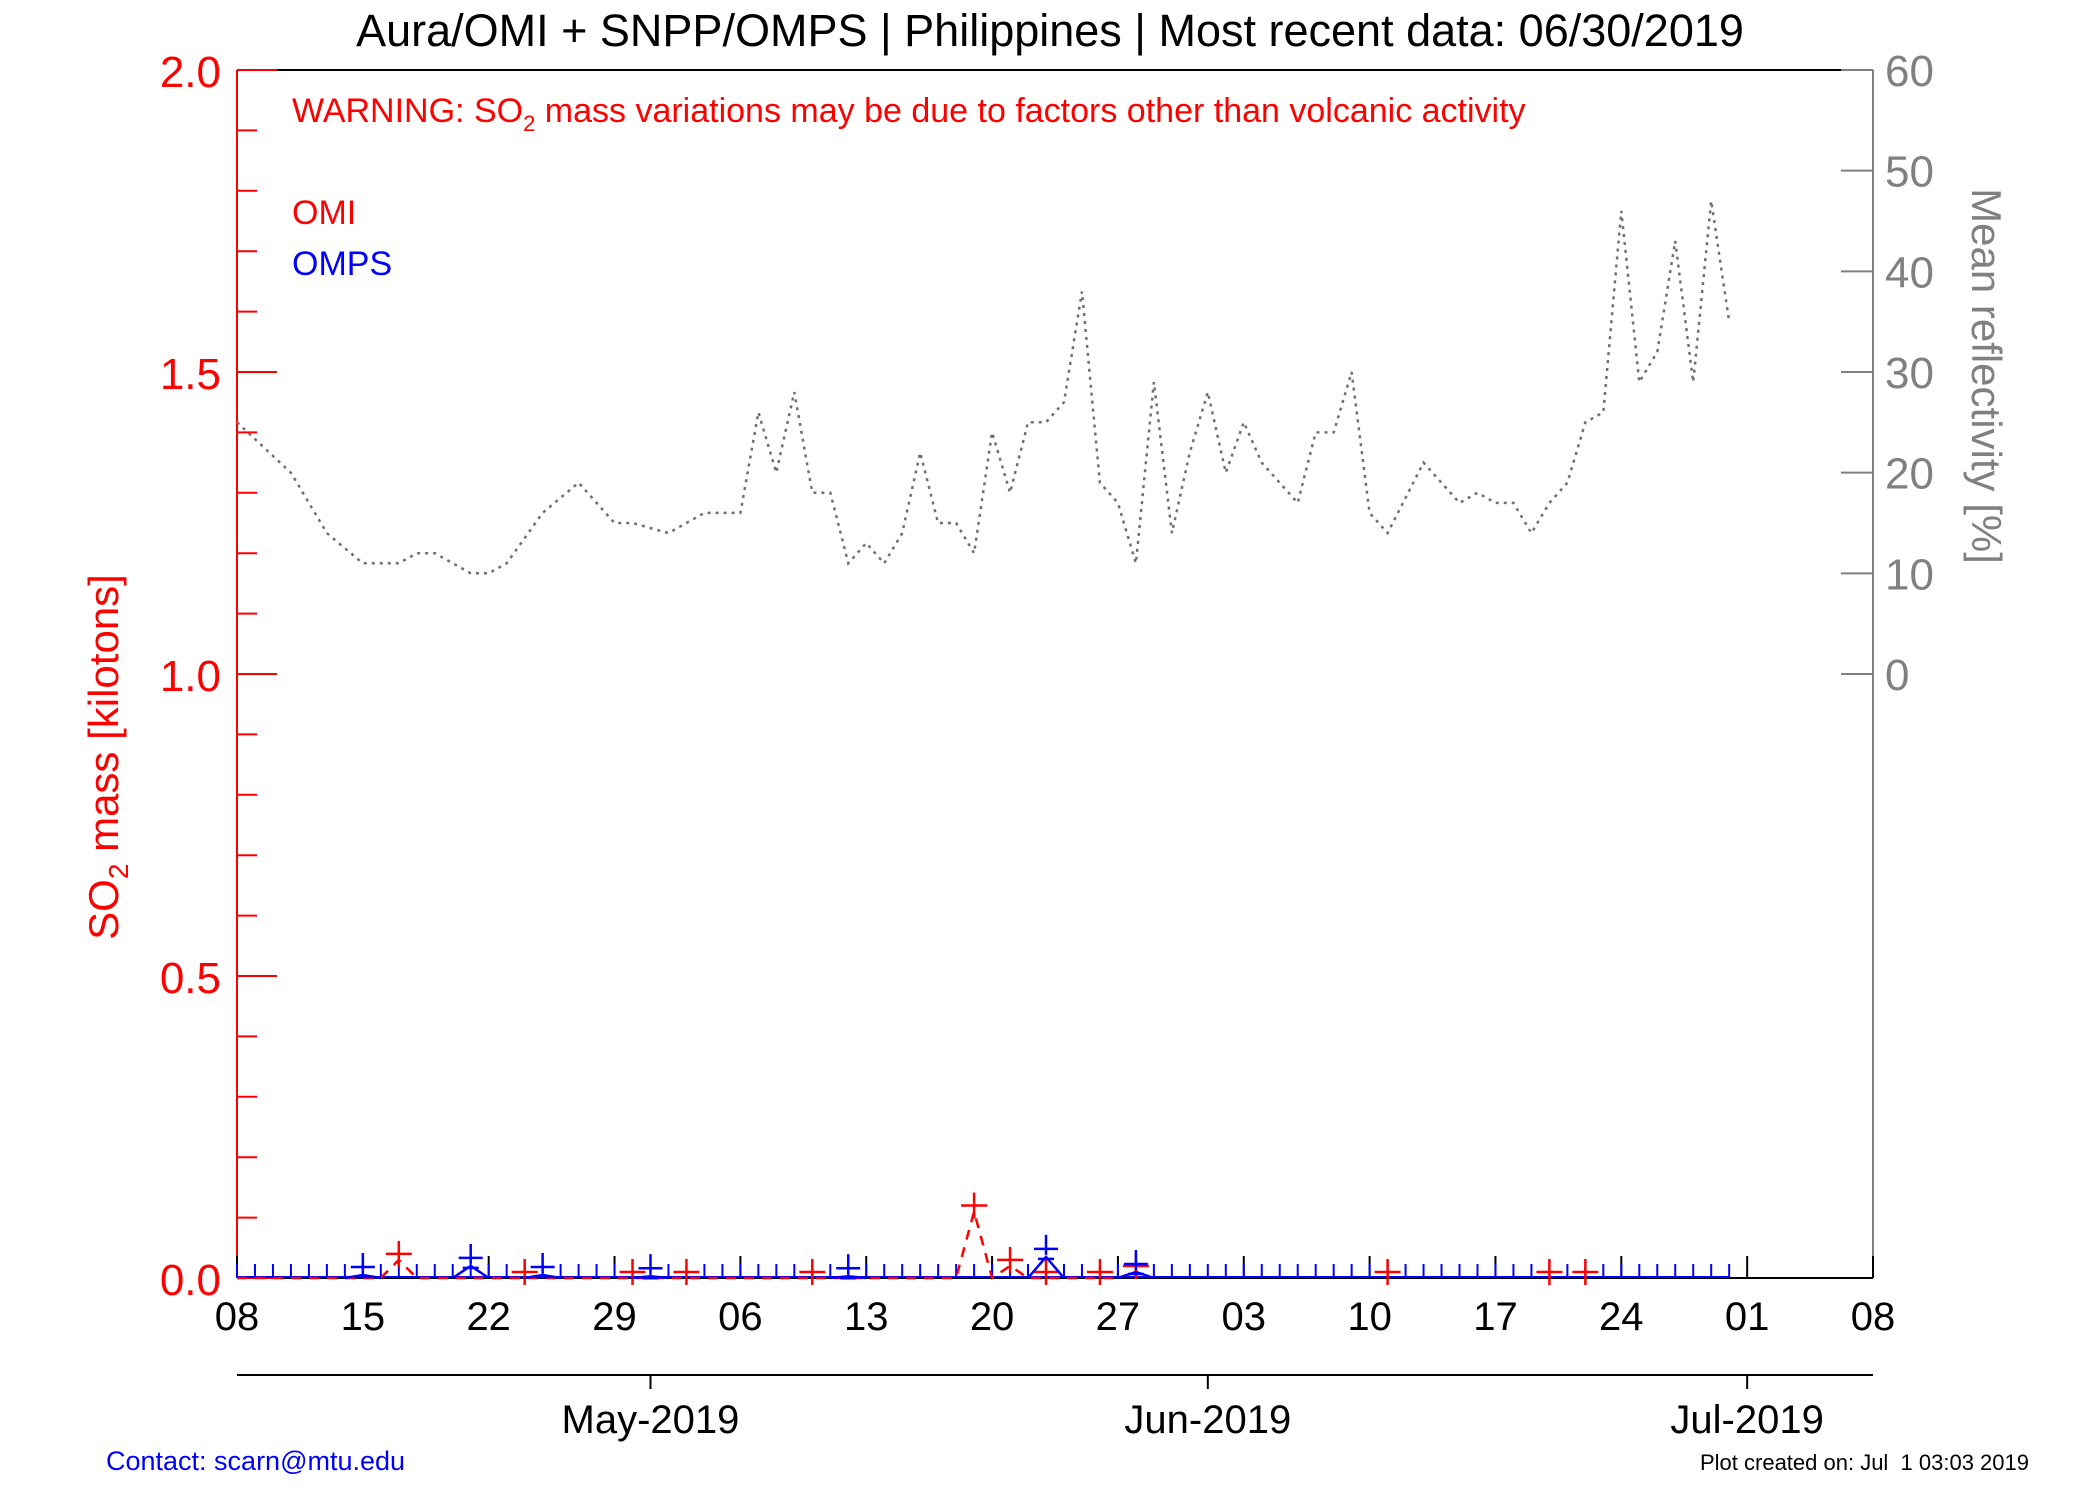 The width and height of the screenshot is (2100, 1500). Describe the element at coordinates (1746, 1420) in the screenshot. I see `month-label: Jul-2019` at that location.